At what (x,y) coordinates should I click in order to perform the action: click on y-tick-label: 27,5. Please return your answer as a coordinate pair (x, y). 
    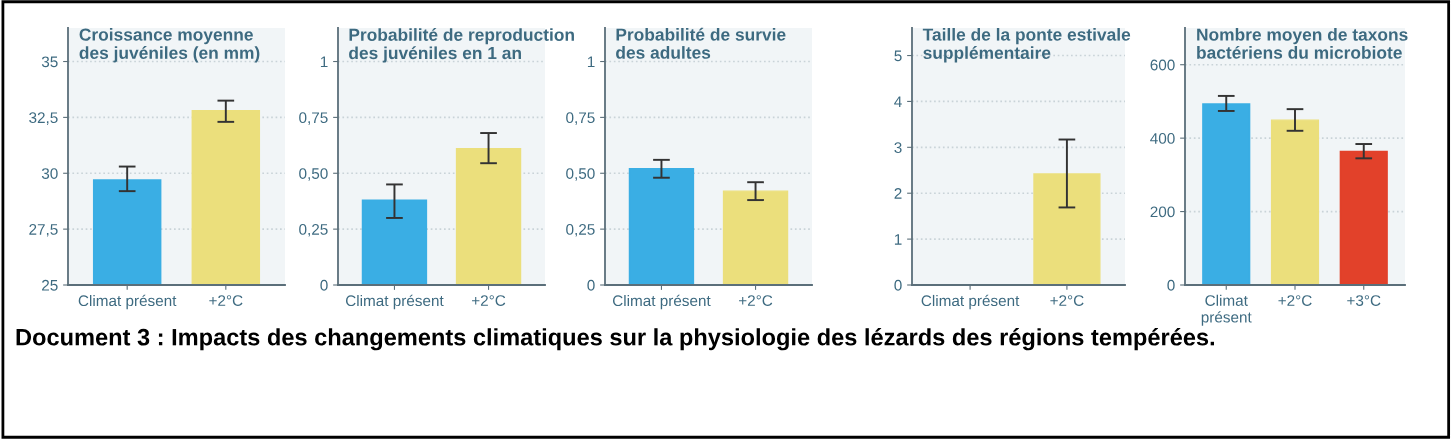
    Looking at the image, I should click on (43, 230).